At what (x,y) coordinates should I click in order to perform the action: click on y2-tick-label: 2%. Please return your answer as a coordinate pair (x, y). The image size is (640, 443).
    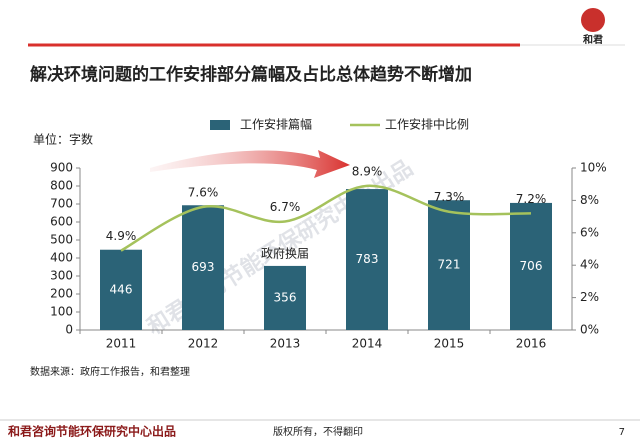
    Looking at the image, I should click on (589, 297).